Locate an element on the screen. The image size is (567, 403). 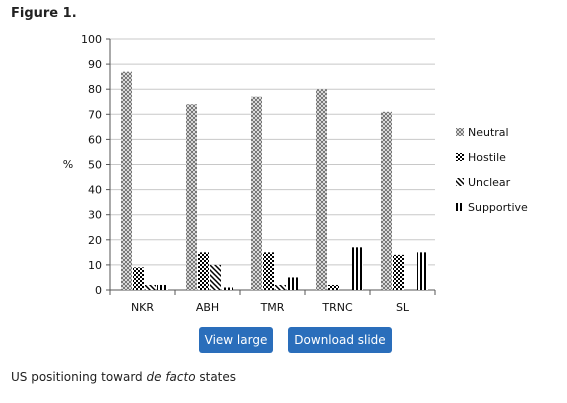
bar-neutral-abh is located at coordinates (191, 197).